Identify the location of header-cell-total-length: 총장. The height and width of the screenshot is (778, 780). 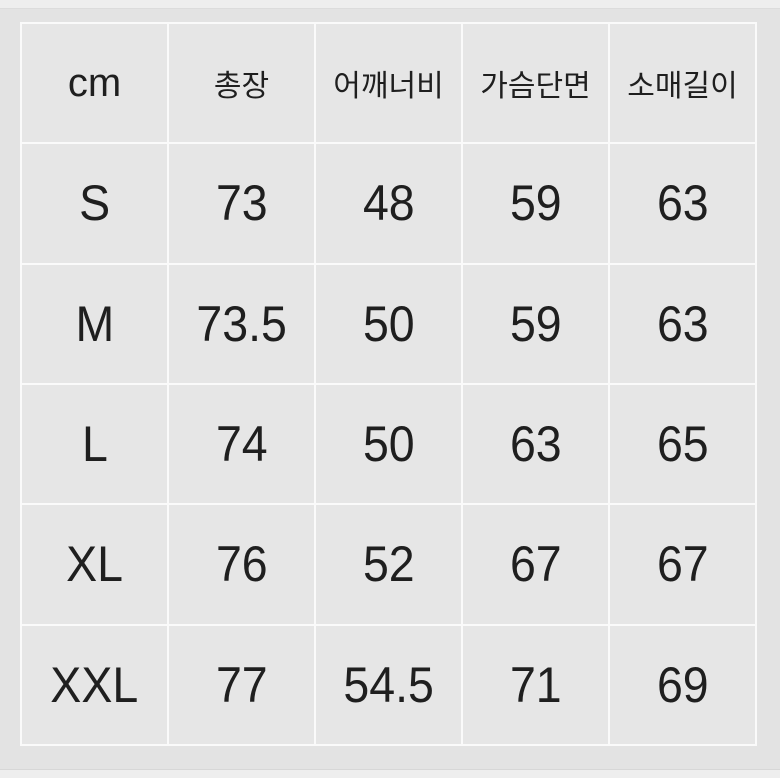
(241, 83).